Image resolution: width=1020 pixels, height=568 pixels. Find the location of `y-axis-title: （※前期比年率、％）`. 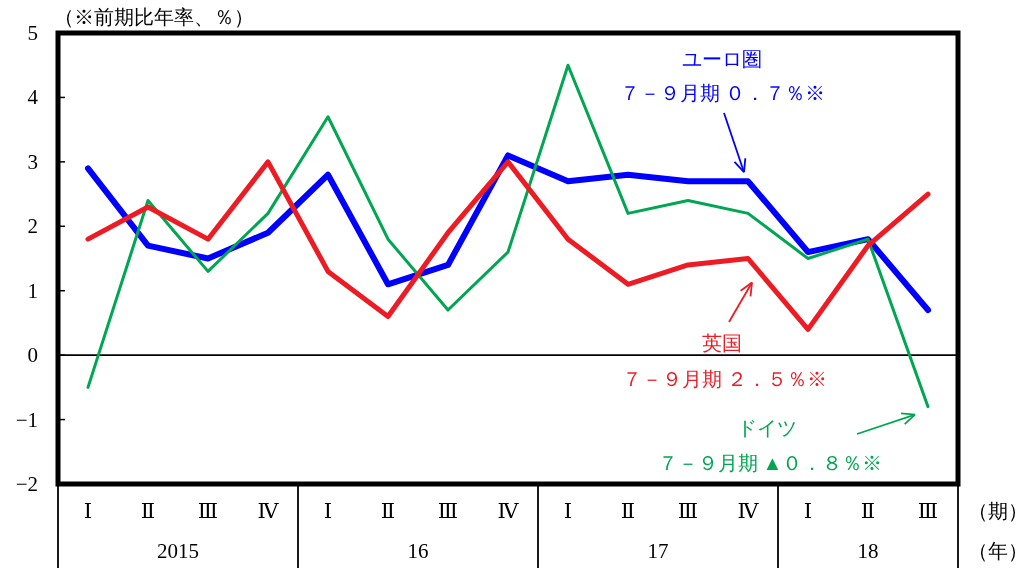

y-axis-title: （※前期比年率、％） is located at coordinates (154, 17).